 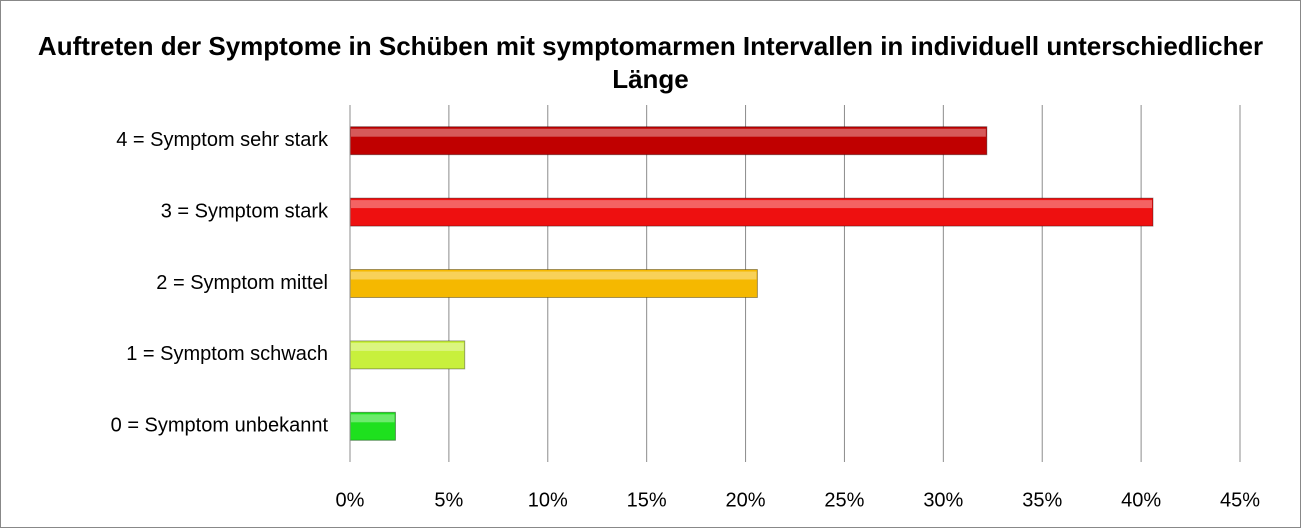 What do you see at coordinates (1240, 500) in the screenshot?
I see `x-tick-label: 45%` at bounding box center [1240, 500].